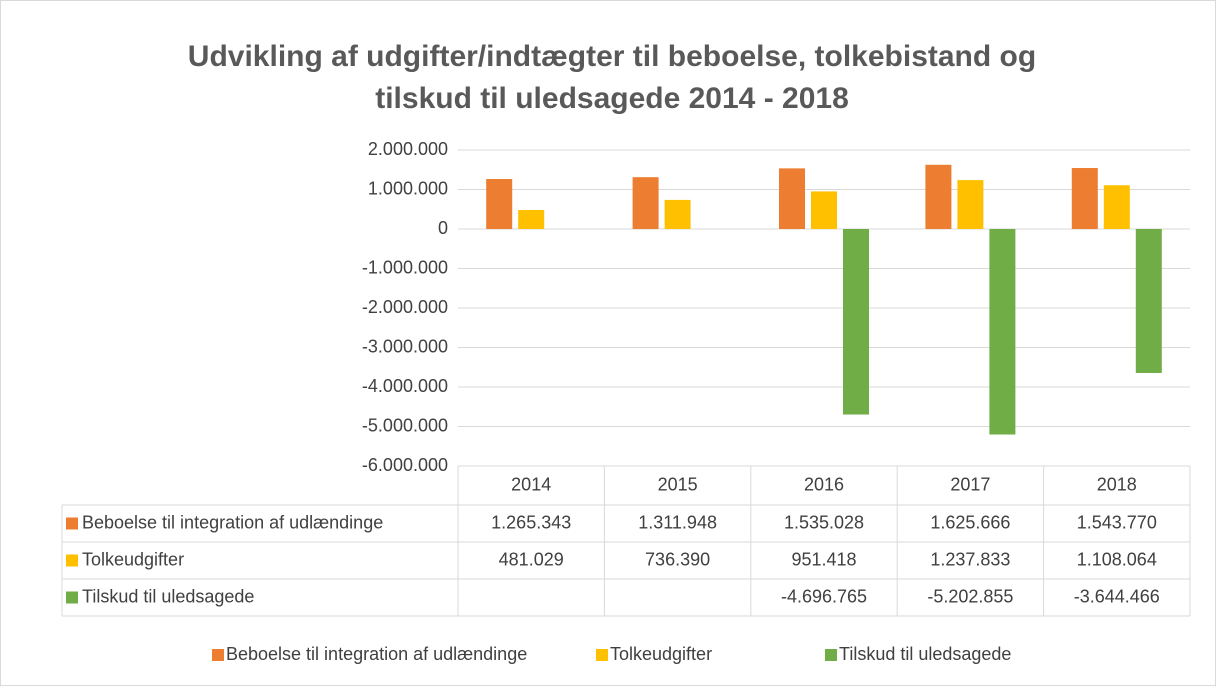 This screenshot has height=686, width=1216. What do you see at coordinates (824, 484) in the screenshot?
I see `x-tick-label: 2016` at bounding box center [824, 484].